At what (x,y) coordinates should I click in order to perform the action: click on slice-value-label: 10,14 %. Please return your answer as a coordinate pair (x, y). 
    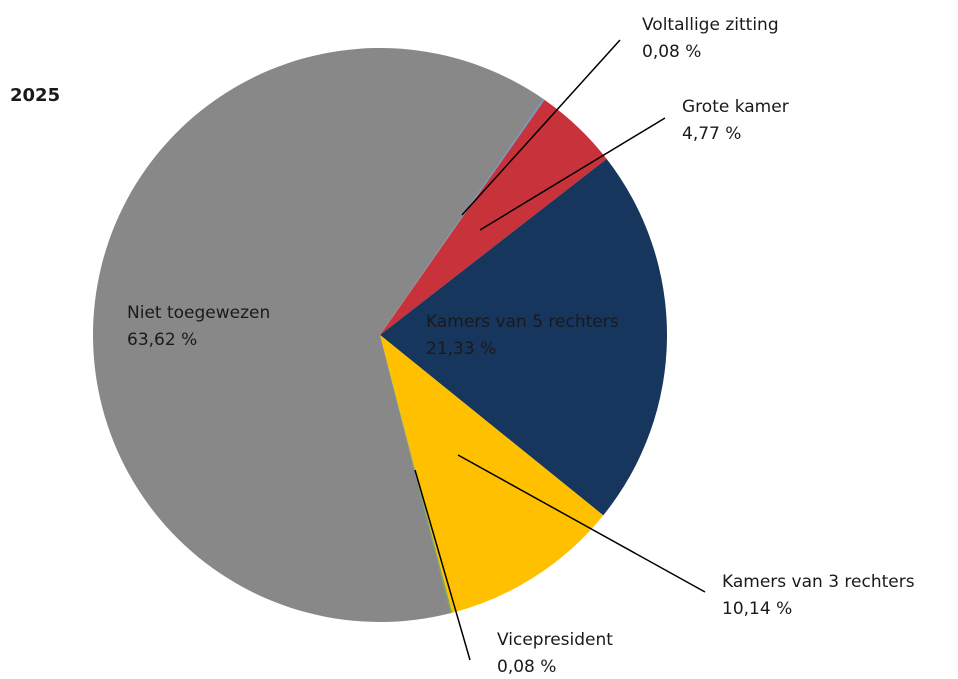
    Looking at the image, I should click on (757, 609).